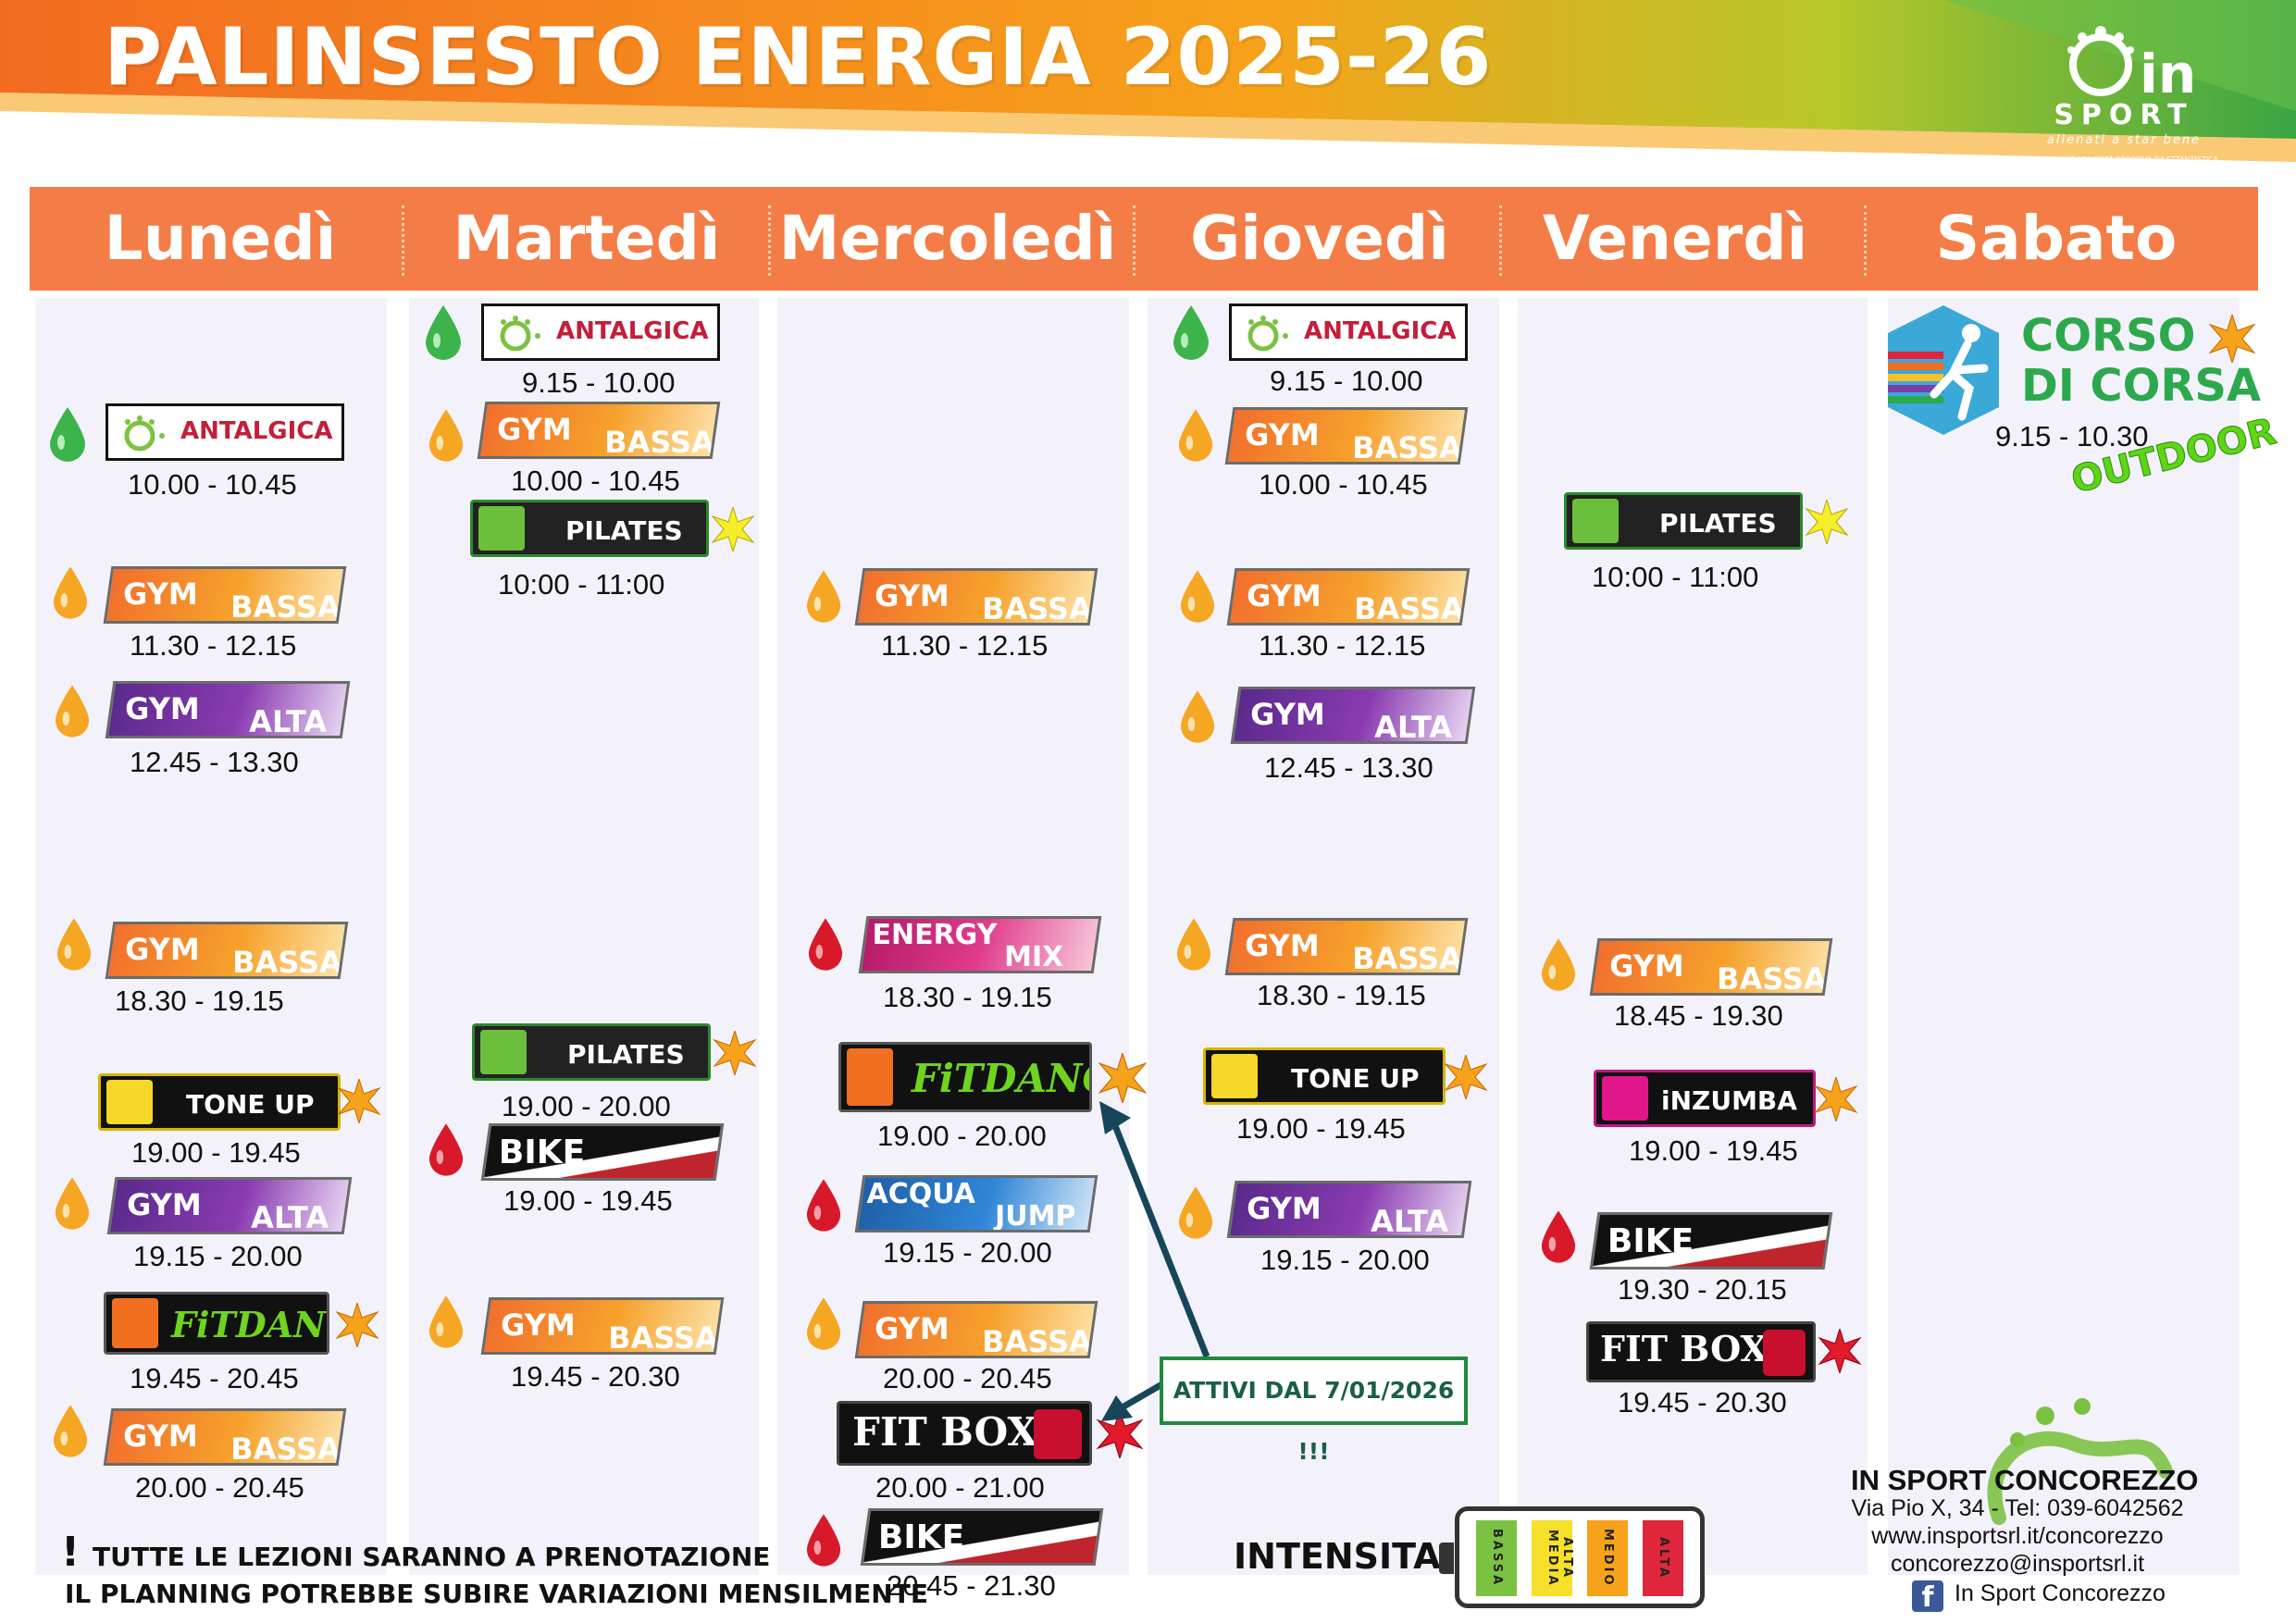 This screenshot has width=2296, height=1623. What do you see at coordinates (962, 1136) in the screenshot?
I see `class-time: 19.00 - 20.00` at bounding box center [962, 1136].